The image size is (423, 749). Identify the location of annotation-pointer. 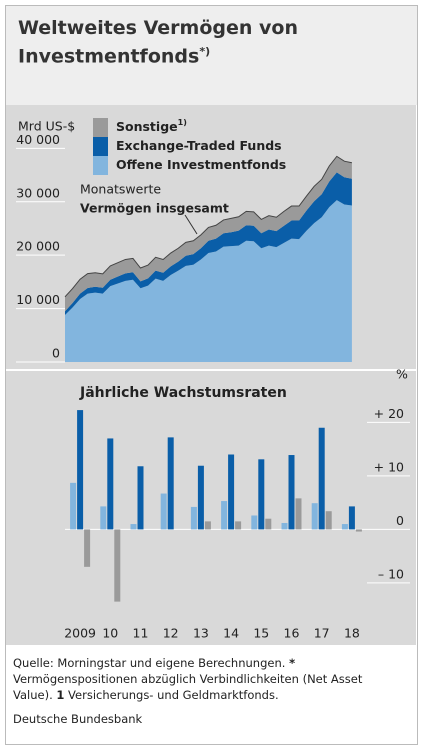
(191, 224).